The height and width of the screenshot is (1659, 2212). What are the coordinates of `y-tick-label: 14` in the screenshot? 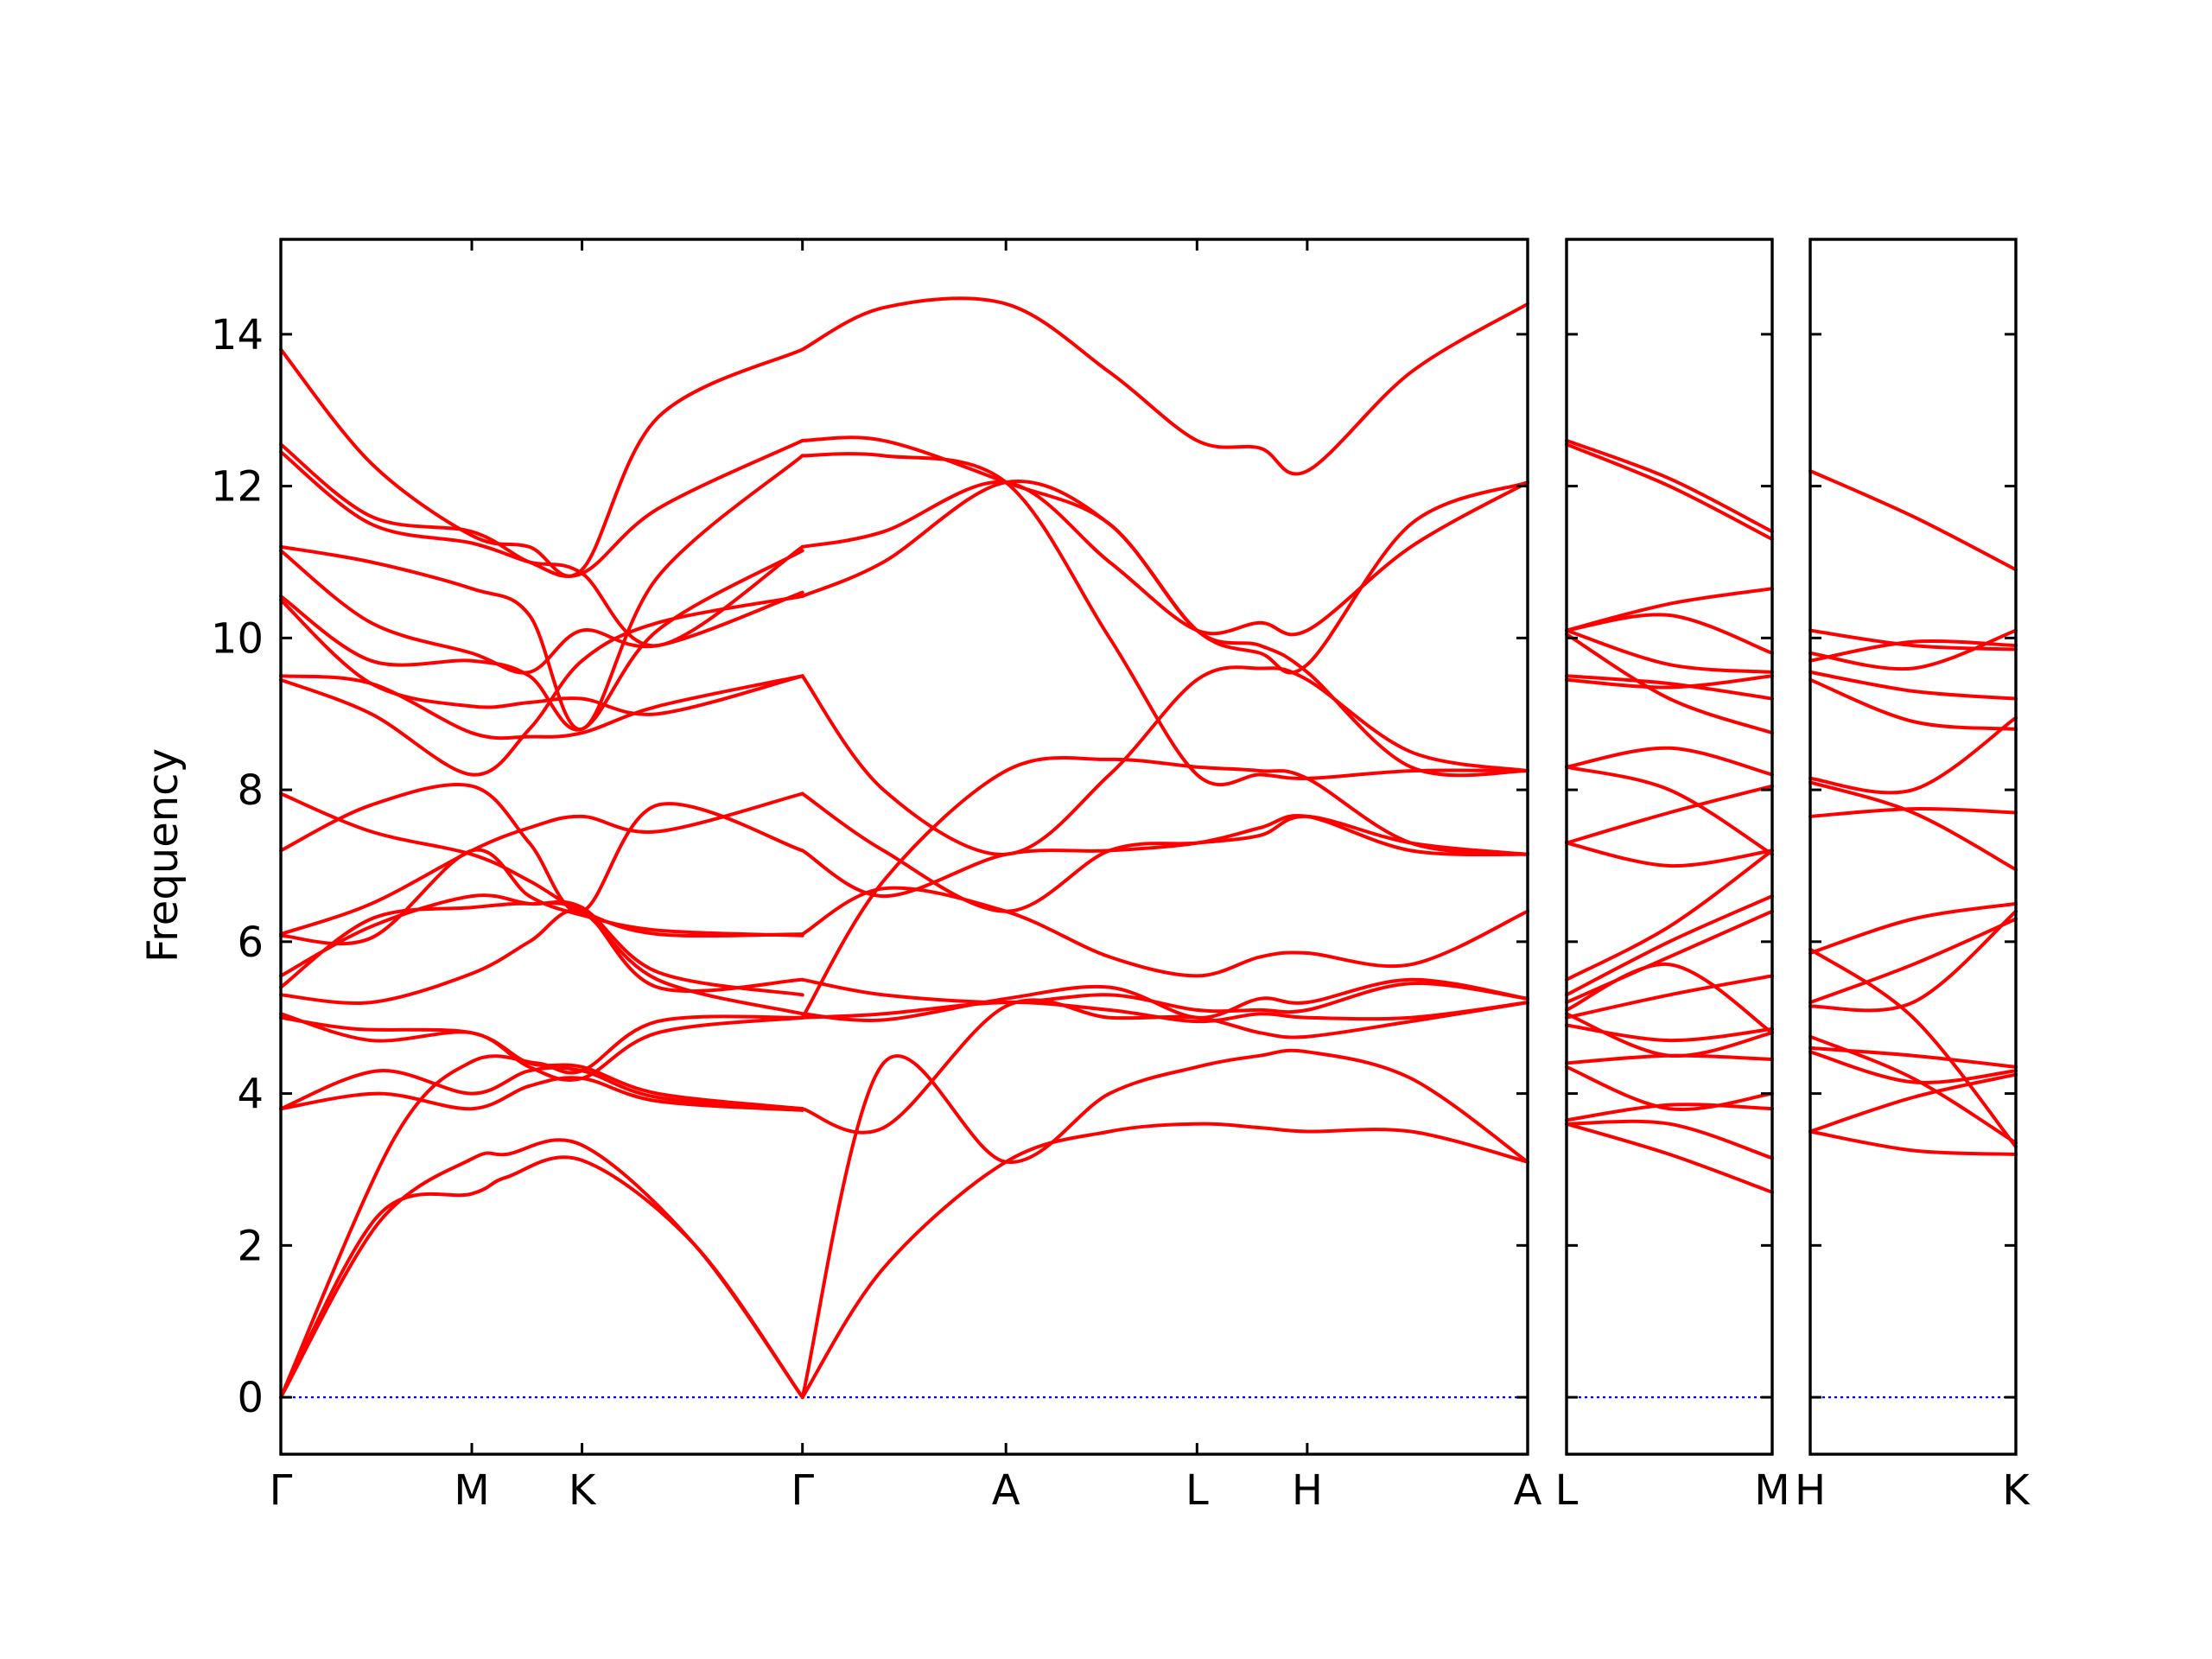 It's located at (237, 335).